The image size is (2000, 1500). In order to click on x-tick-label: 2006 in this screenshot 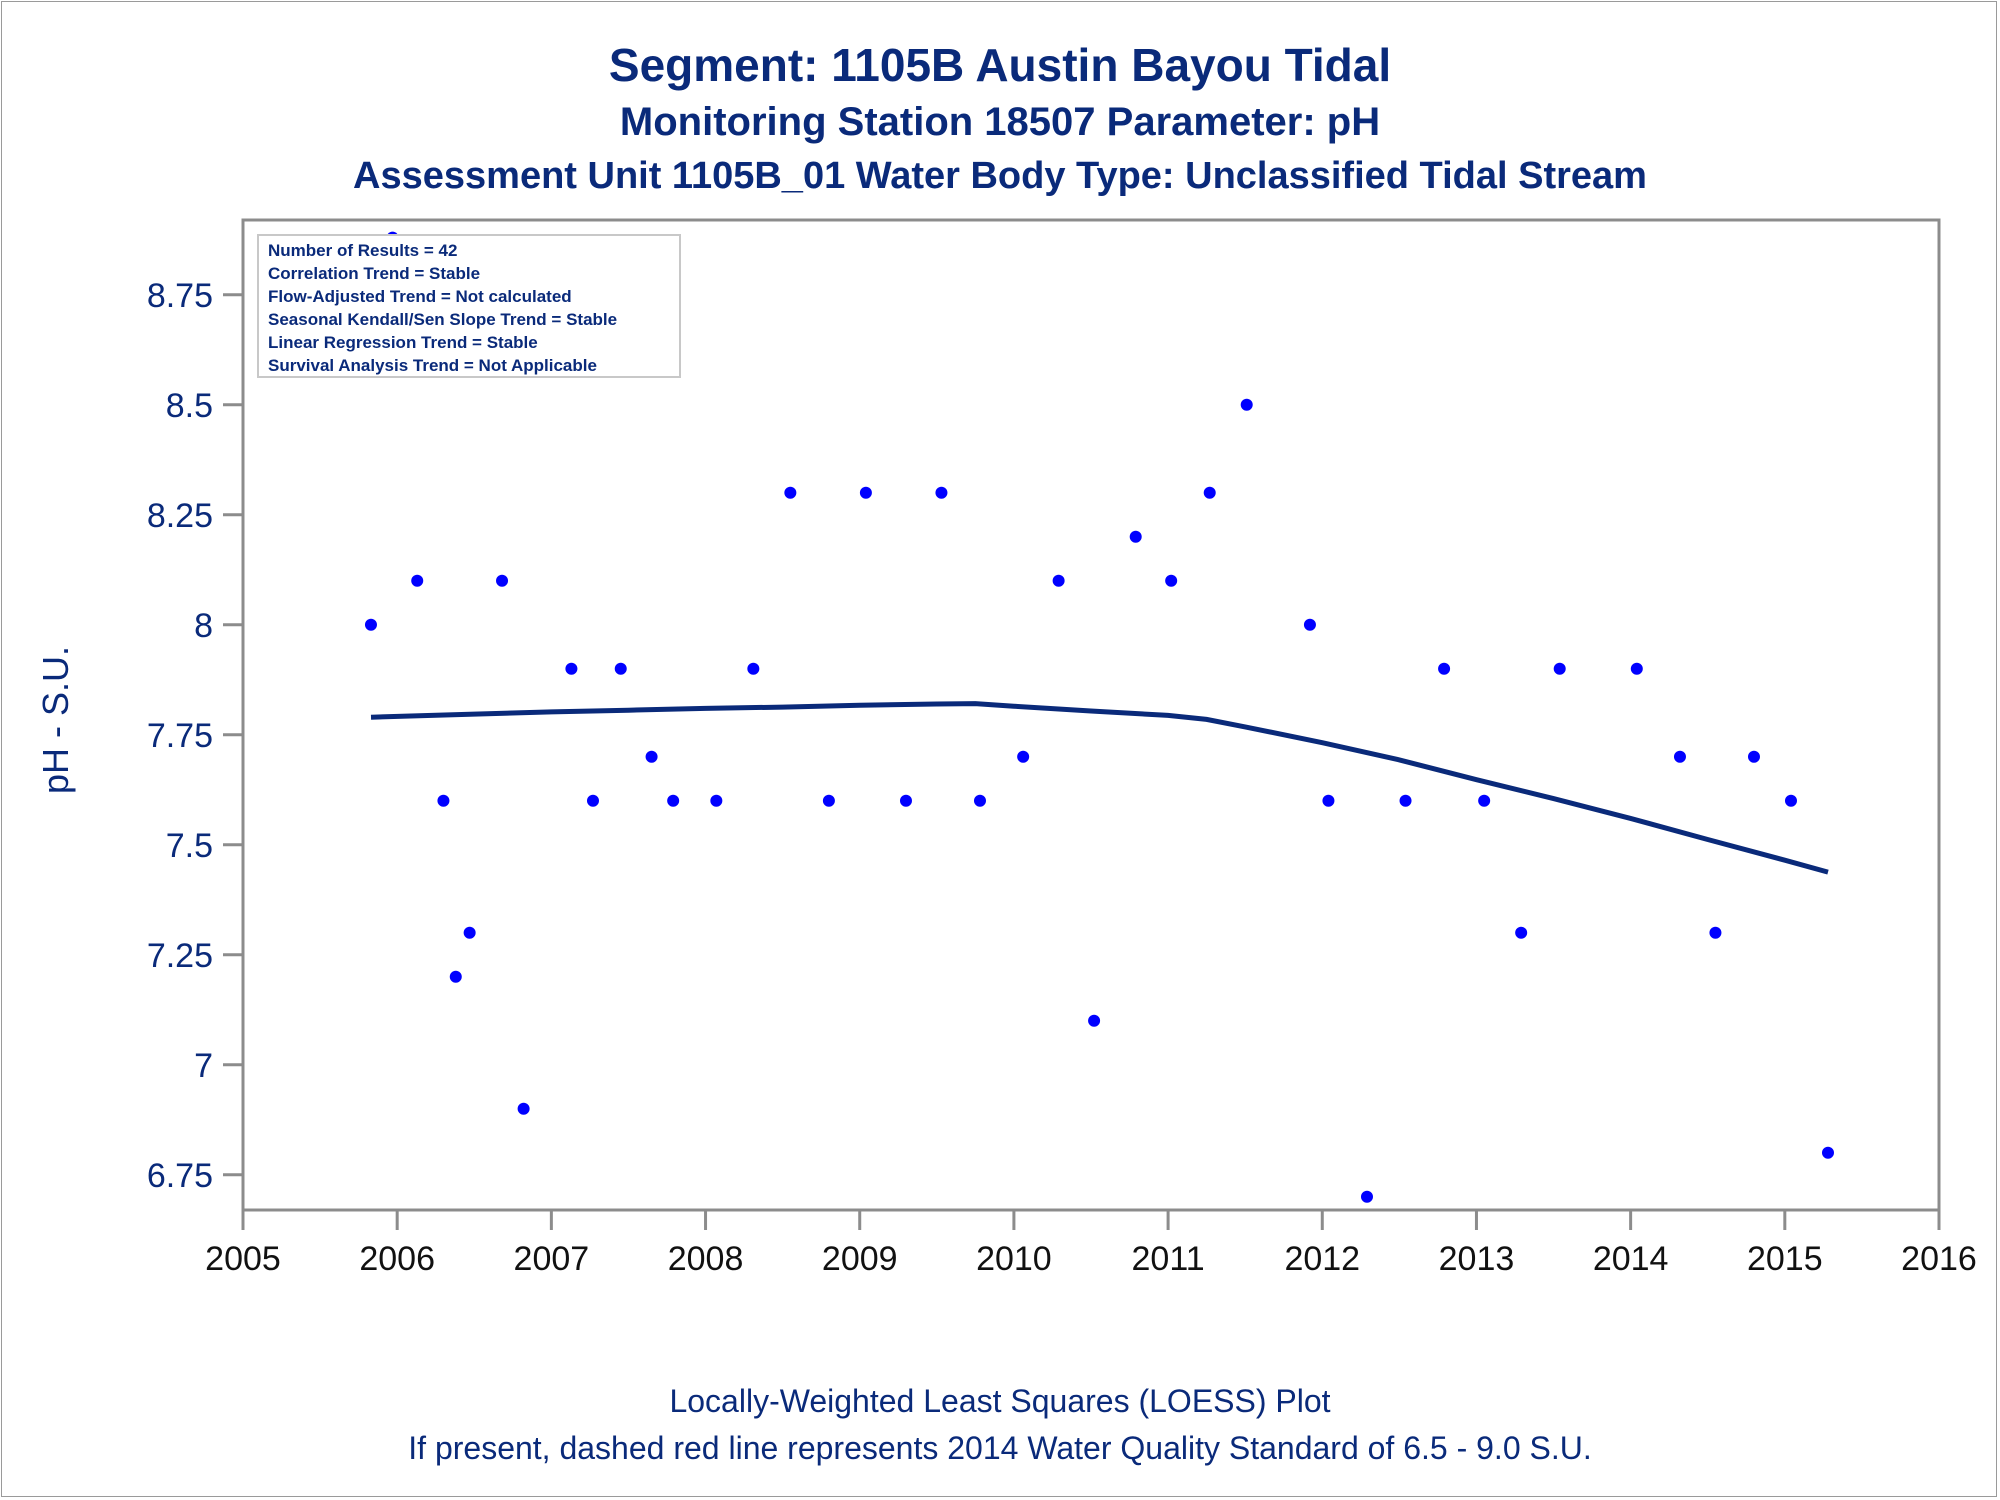, I will do `click(397, 1259)`.